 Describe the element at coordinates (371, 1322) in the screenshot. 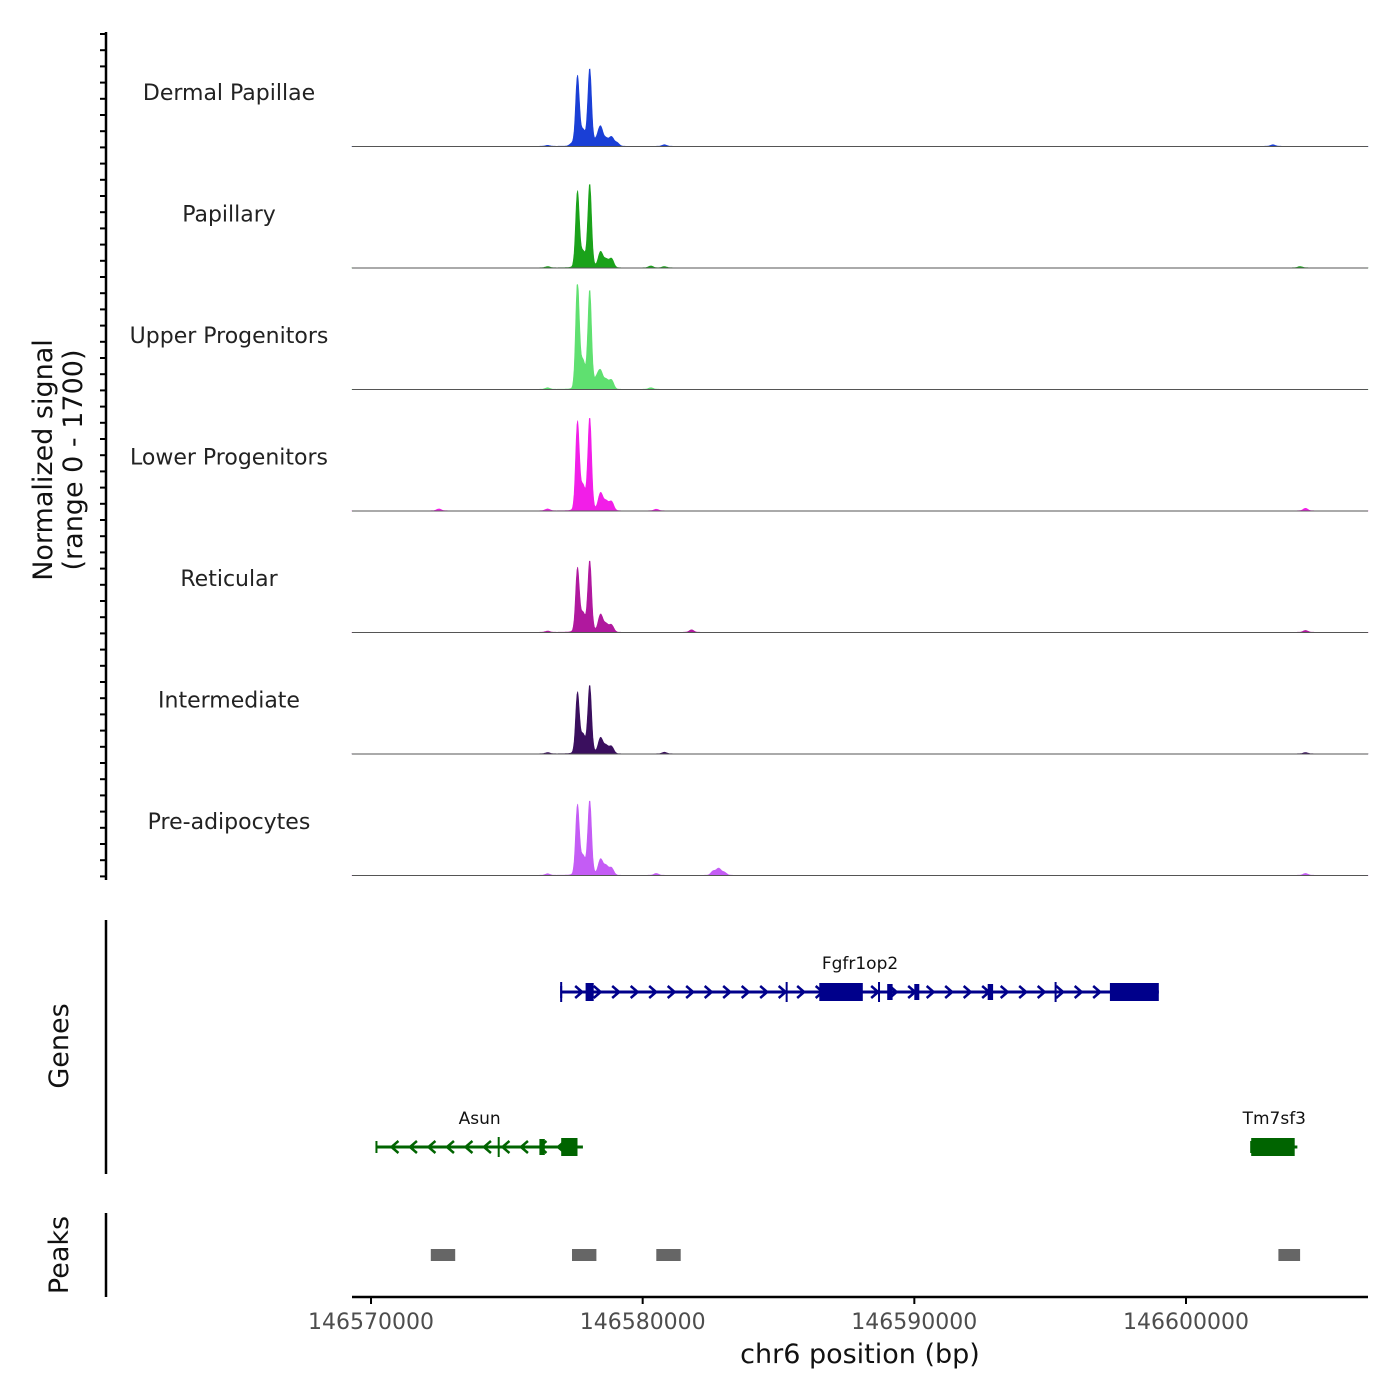

I see `x-tick-label: 146570000` at that location.